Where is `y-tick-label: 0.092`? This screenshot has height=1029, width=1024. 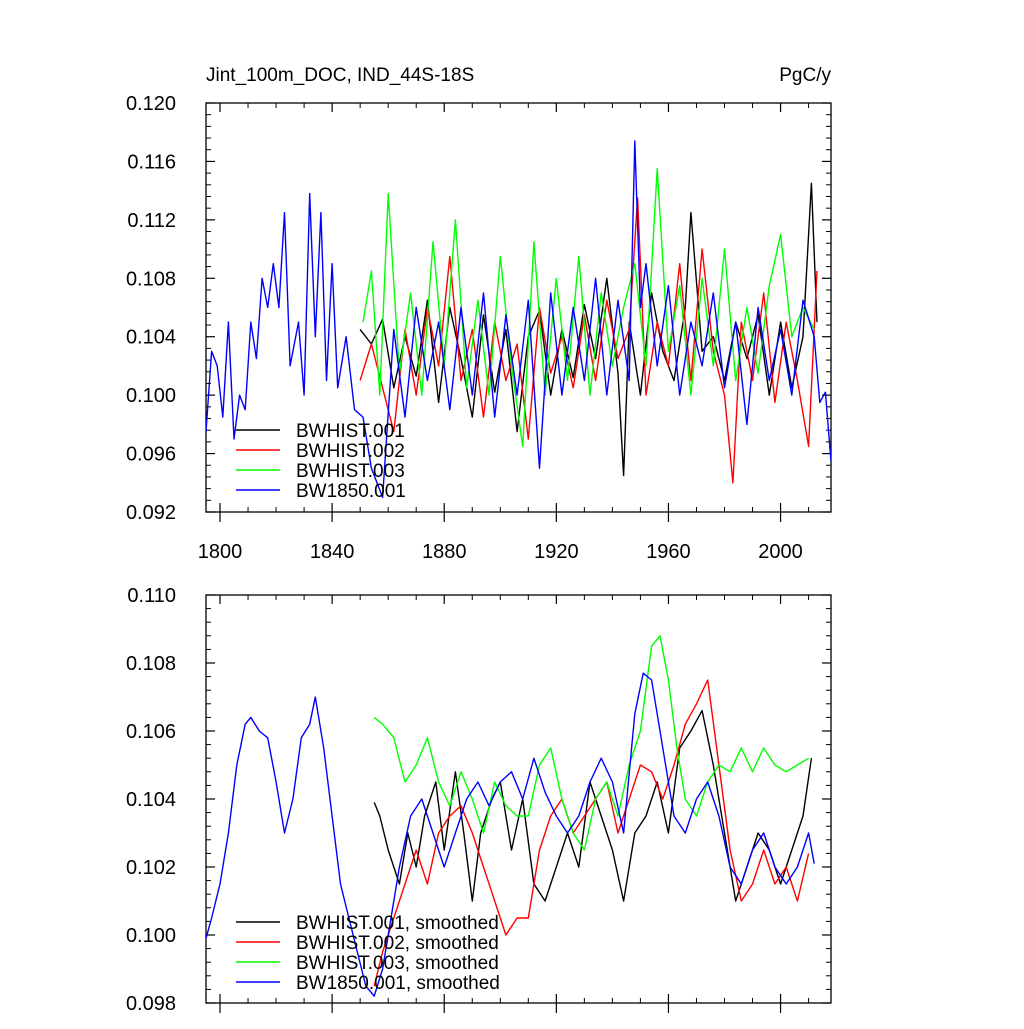
y-tick-label: 0.092 is located at coordinates (151, 513).